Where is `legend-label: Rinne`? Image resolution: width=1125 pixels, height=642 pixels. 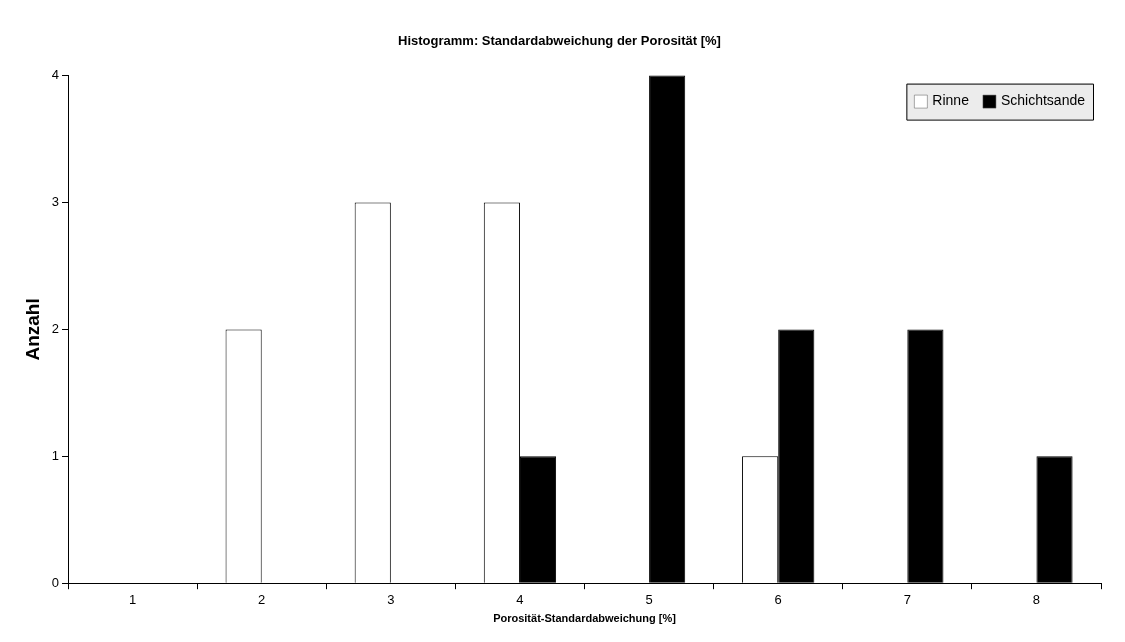 legend-label: Rinne is located at coordinates (951, 100).